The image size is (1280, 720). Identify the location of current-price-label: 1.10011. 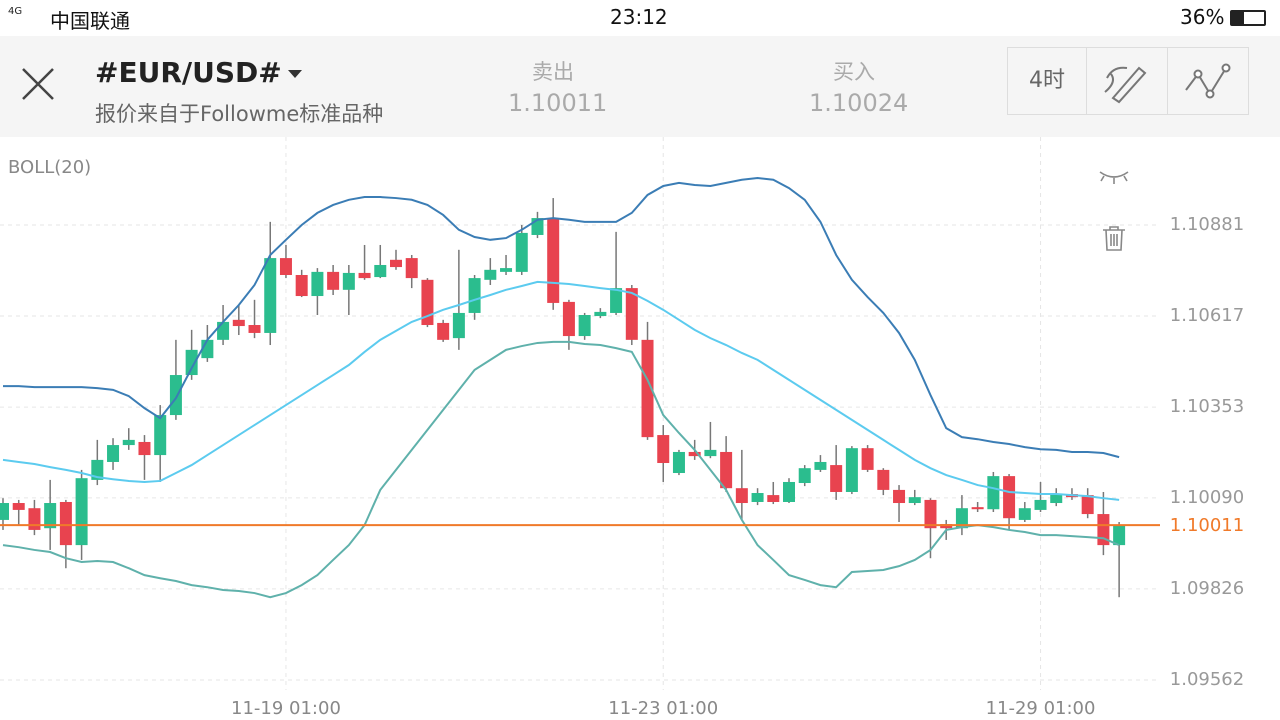
(1207, 525).